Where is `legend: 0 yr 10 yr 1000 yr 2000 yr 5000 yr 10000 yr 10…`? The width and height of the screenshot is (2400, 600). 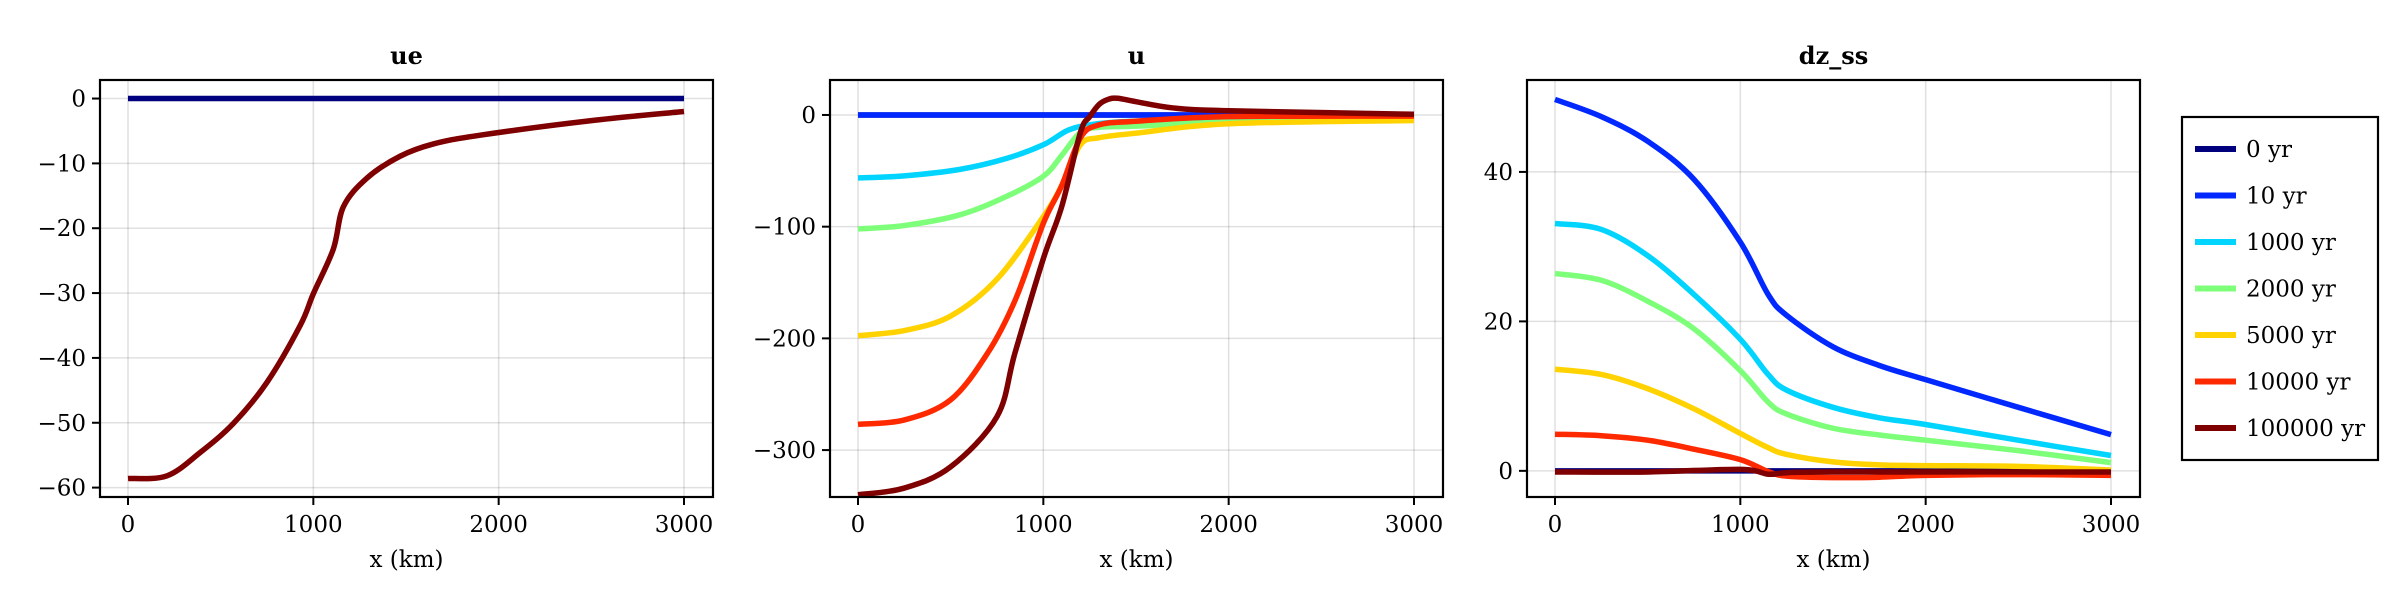
legend: 0 yr 10 yr 1000 yr 2000 yr 5000 yr 10000 yr 10… is located at coordinates (2280, 288).